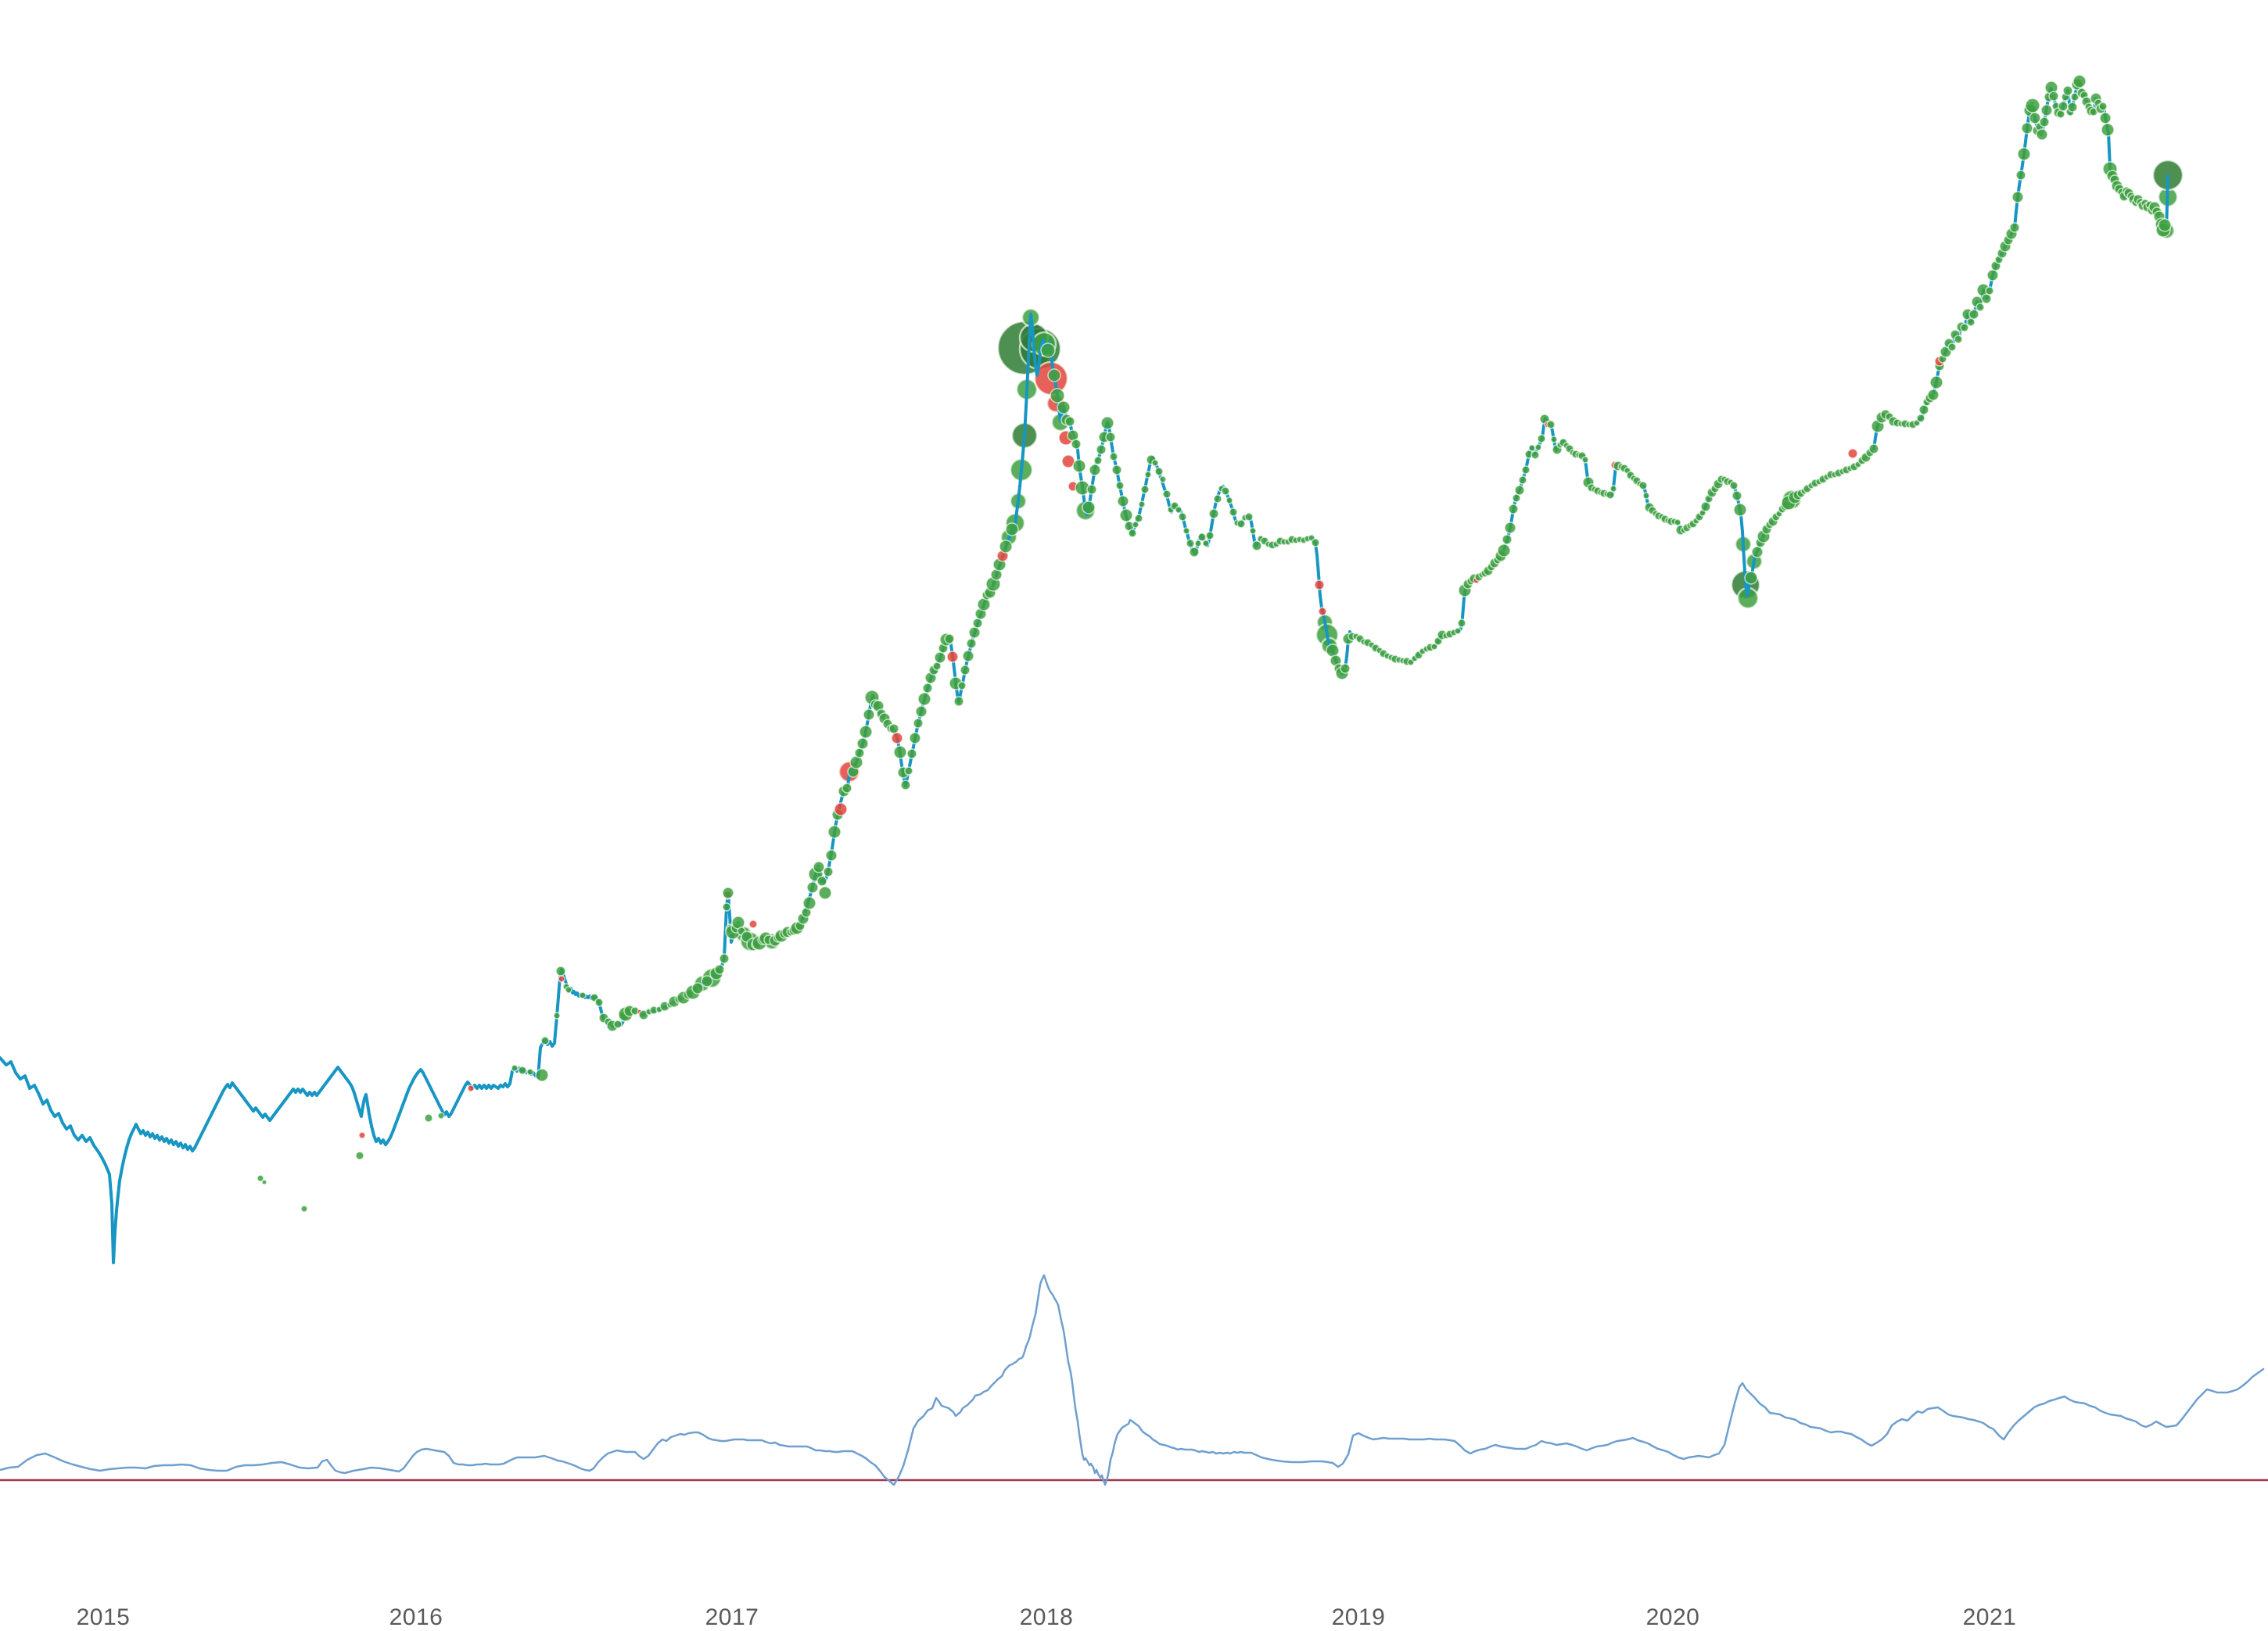 This screenshot has height=1631, width=2268. I want to click on x-axis-tick-2018: 2018, so click(1046, 1617).